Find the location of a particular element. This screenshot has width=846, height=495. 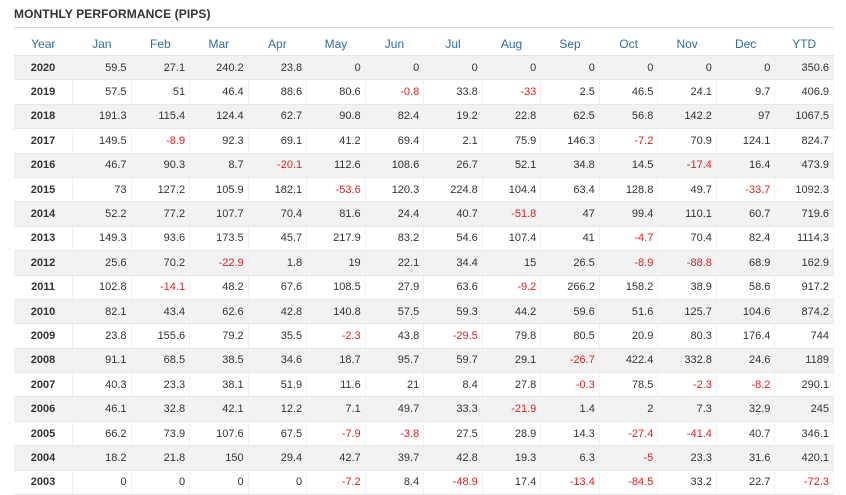

month-cell: 73 is located at coordinates (102, 190).